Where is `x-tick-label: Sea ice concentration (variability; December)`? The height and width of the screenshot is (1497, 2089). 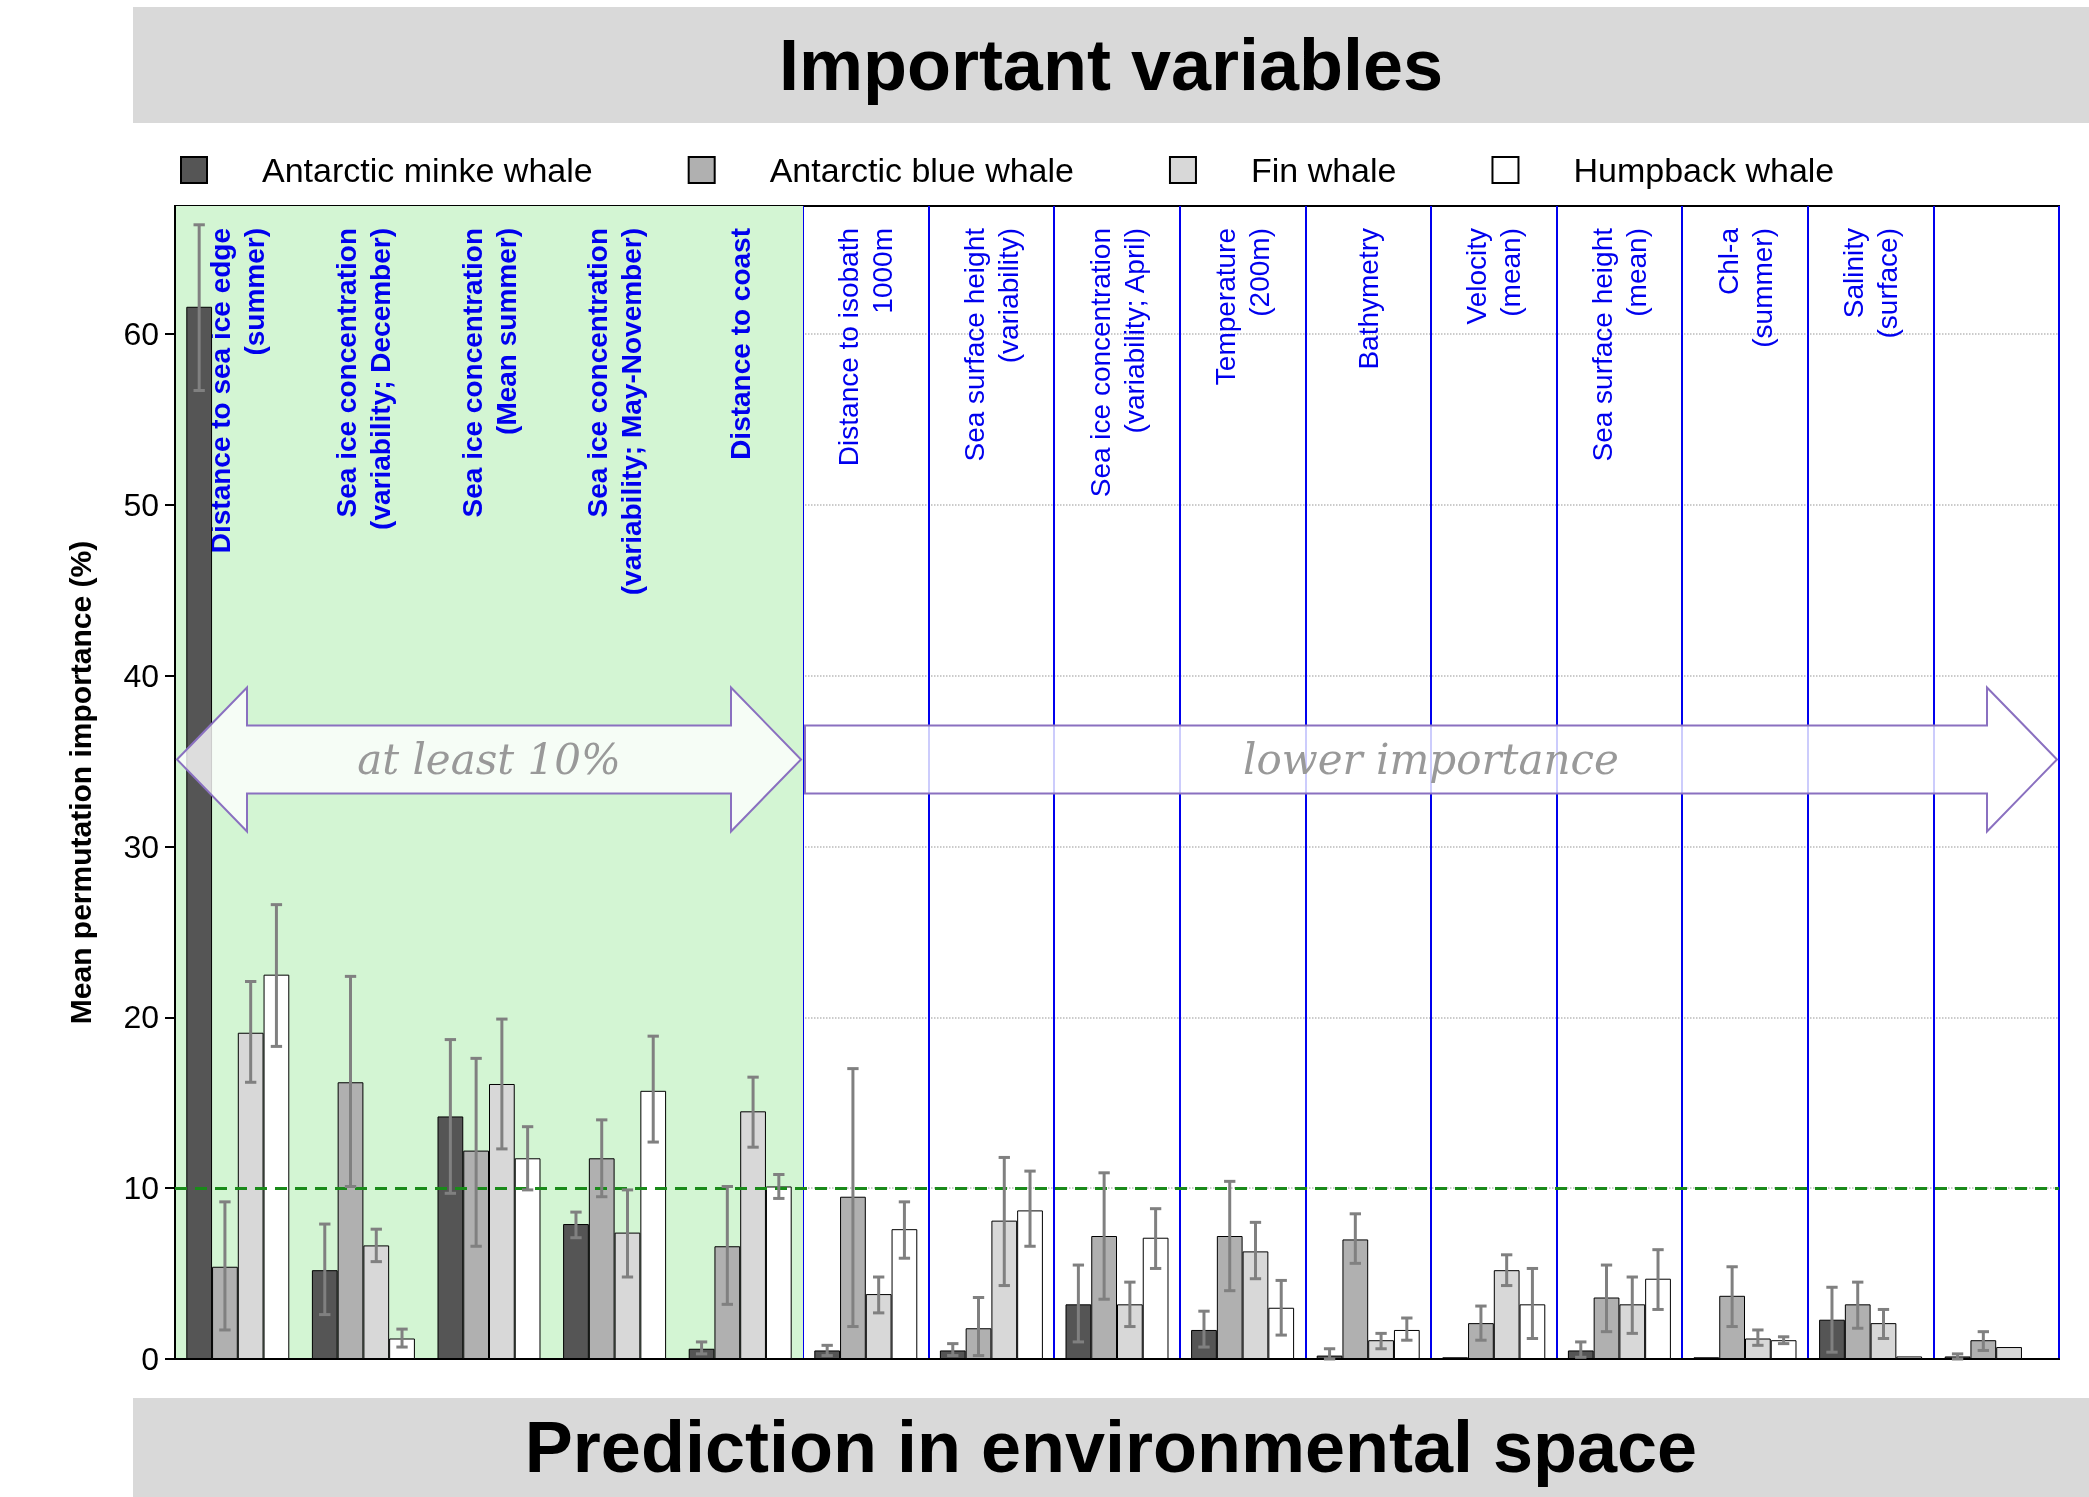 x-tick-label: Sea ice concentration (variability; December) is located at coordinates (363, 379).